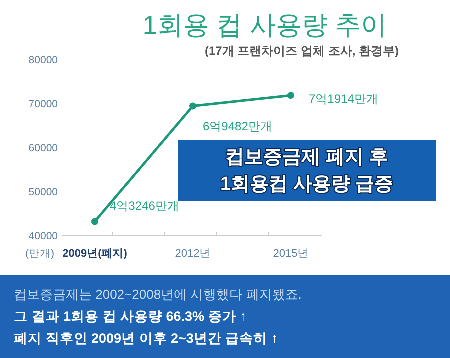 Image resolution: width=450 pixels, height=358 pixels. I want to click on text: 폐지 직후인 2009년 이후 2~3년간 급속히 ↑, so click(146, 338).